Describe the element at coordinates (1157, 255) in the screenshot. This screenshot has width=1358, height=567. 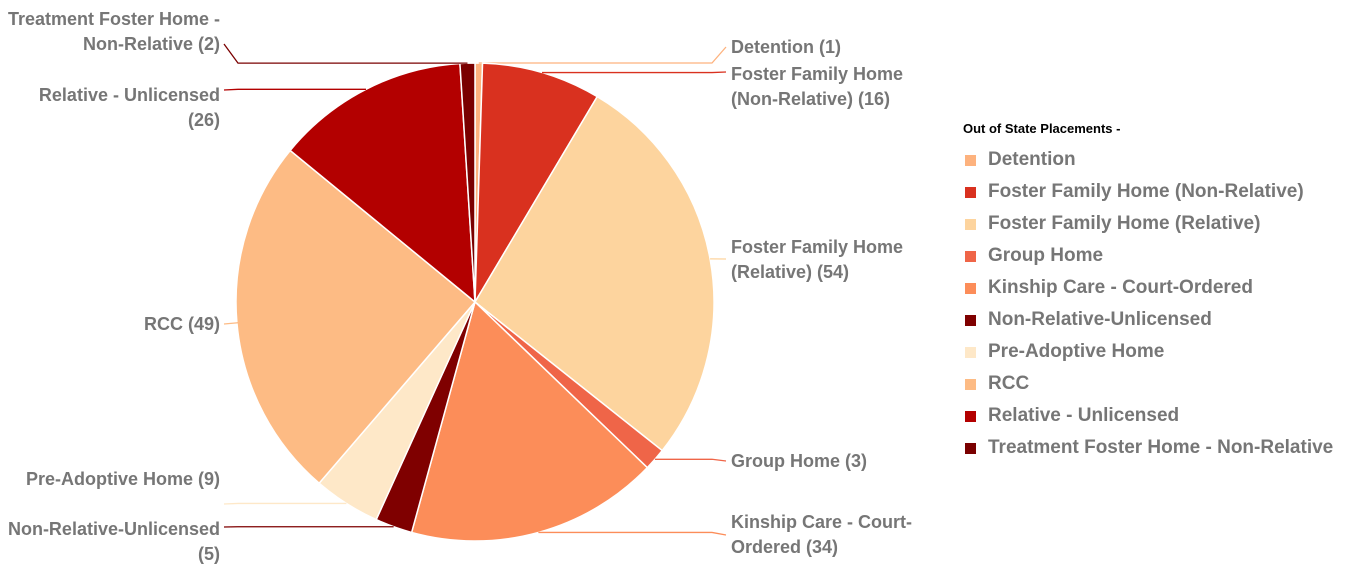
I see `legend-item: Group Home` at that location.